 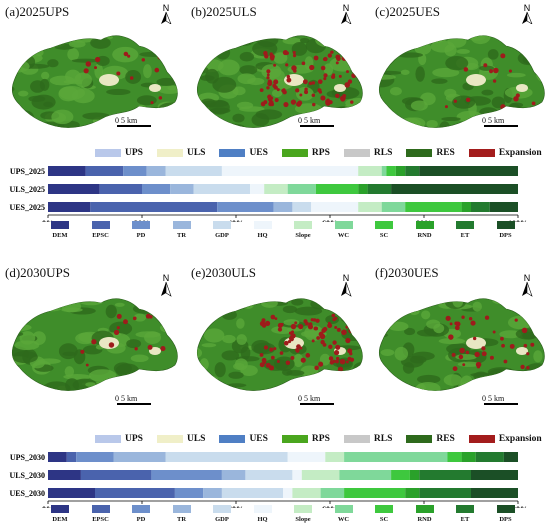 What do you see at coordinates (119, 153) in the screenshot?
I see `legend-item: UPS` at bounding box center [119, 153].